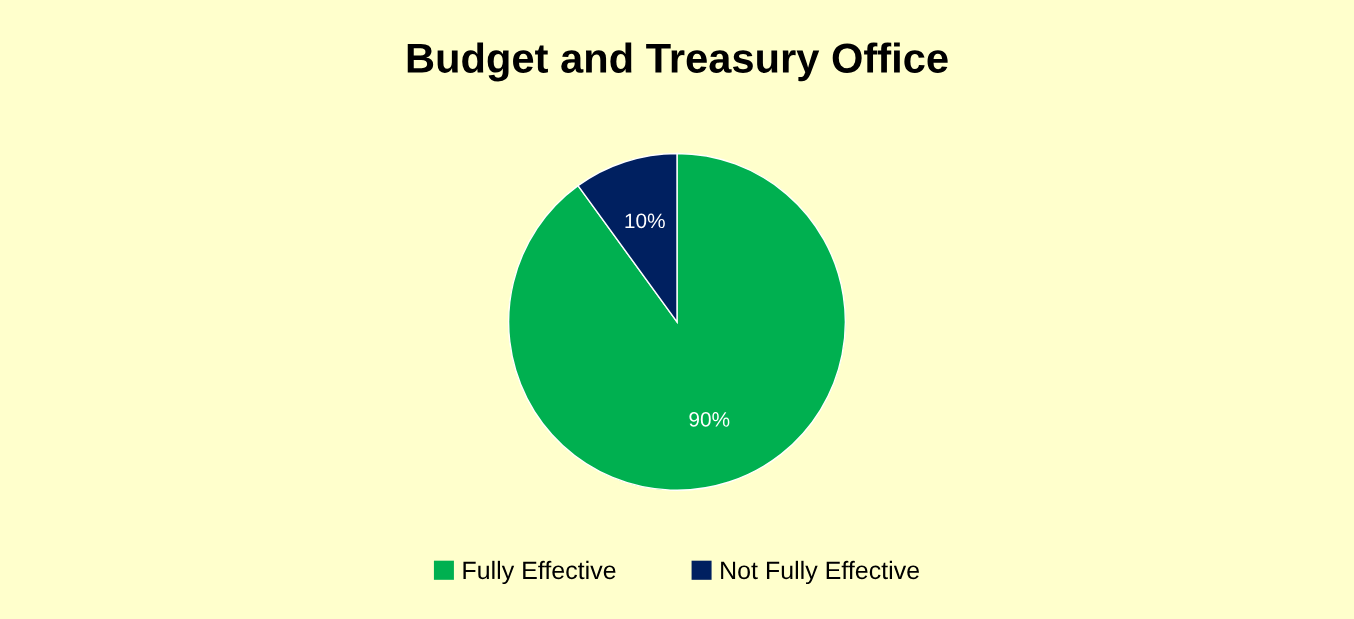 This screenshot has width=1354, height=619. Describe the element at coordinates (539, 572) in the screenshot. I see `legend-label: Fully Effective` at that location.